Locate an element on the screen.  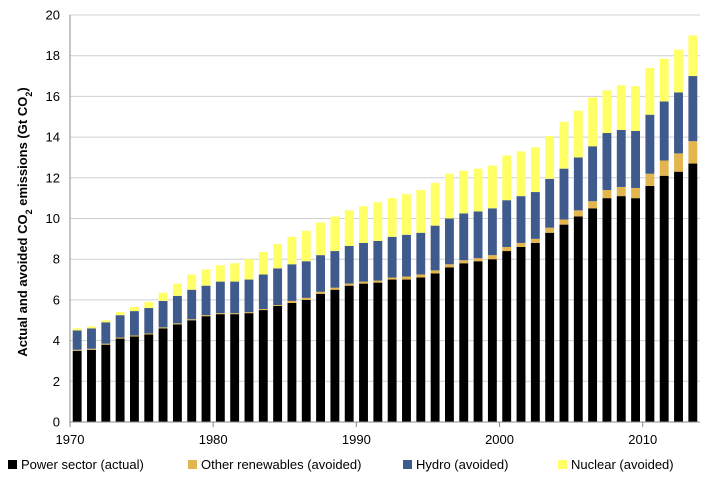
y-tick-label: 14 is located at coordinates (53, 137).